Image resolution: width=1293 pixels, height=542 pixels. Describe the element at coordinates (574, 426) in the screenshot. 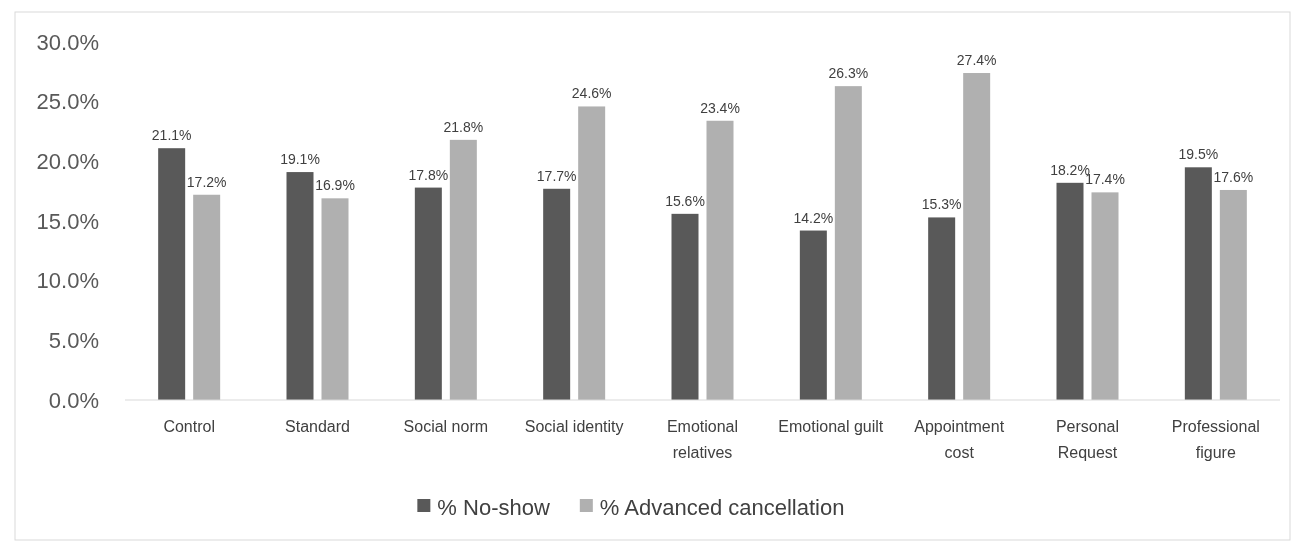

I see `x-tick-label: Social identity` at that location.